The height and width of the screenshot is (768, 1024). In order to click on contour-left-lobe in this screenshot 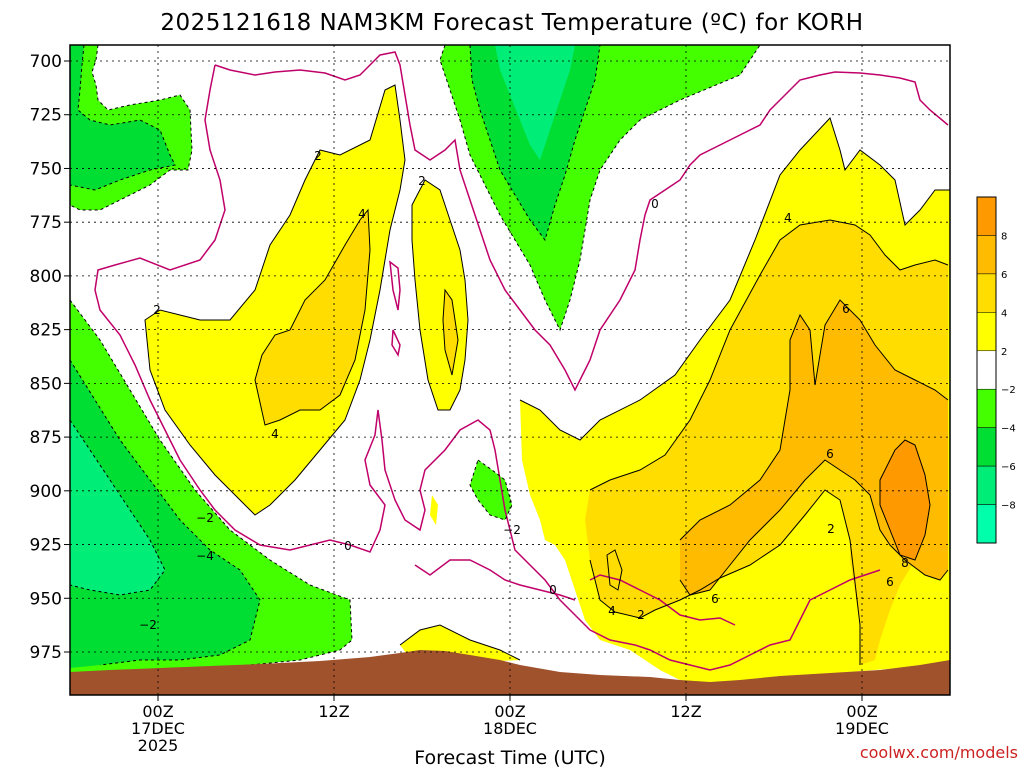, I will do `click(275, 300)`.